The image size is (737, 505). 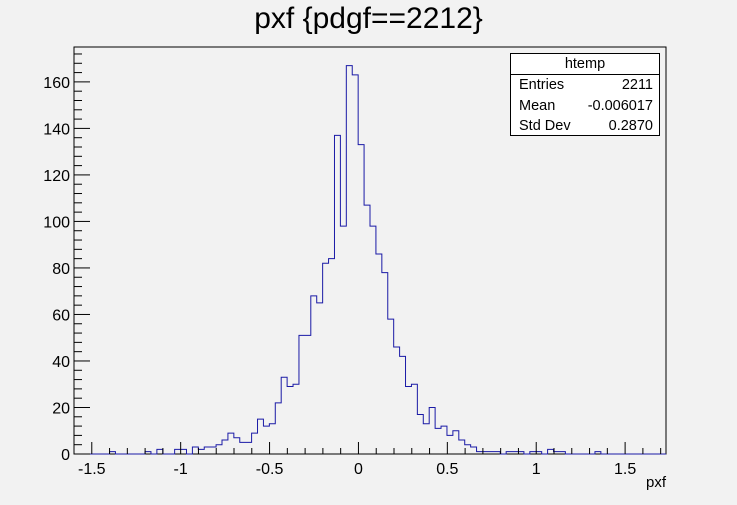 What do you see at coordinates (542, 85) in the screenshot?
I see `stats-label: Entries` at bounding box center [542, 85].